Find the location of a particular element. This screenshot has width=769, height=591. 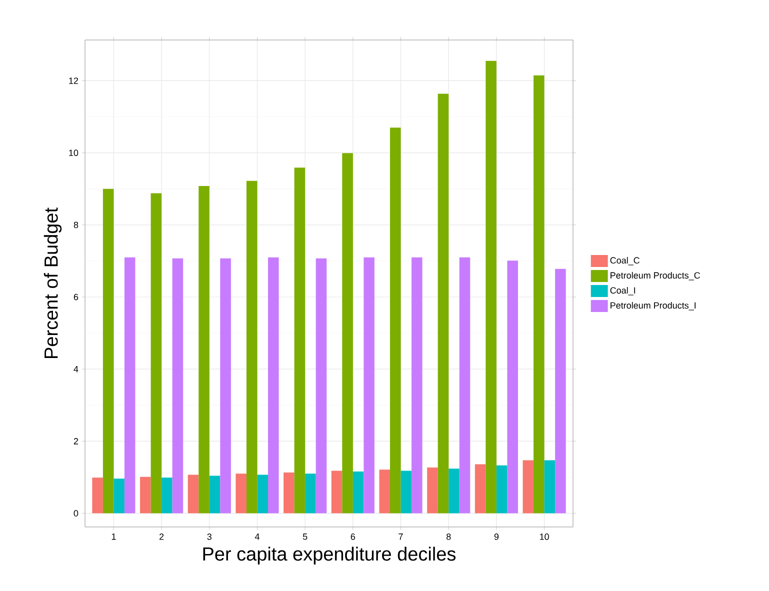

x-tick-label: 6 is located at coordinates (353, 537).